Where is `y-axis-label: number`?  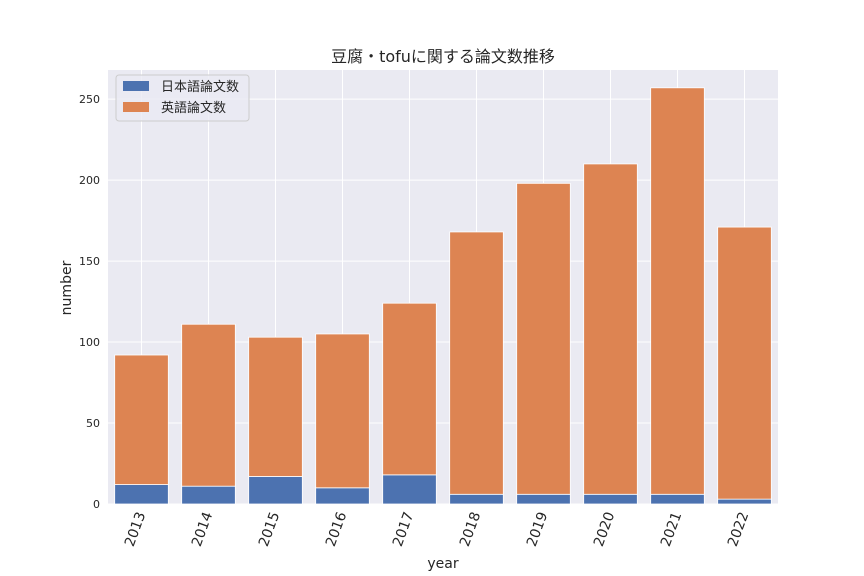 y-axis-label: number is located at coordinates (67, 287).